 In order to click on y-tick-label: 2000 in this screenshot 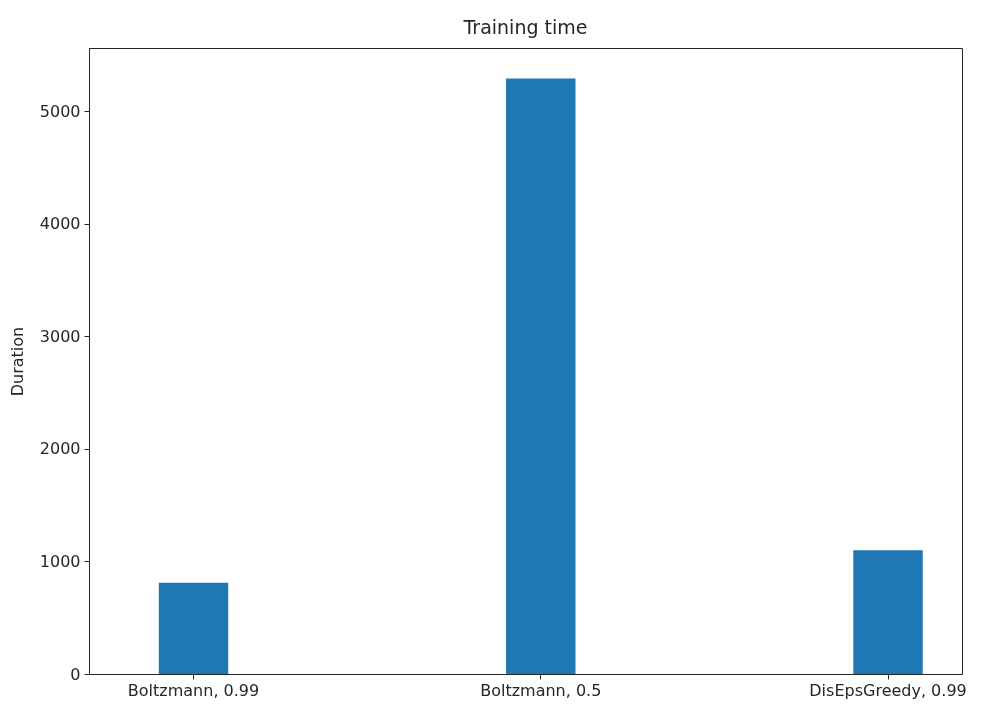, I will do `click(60, 449)`.